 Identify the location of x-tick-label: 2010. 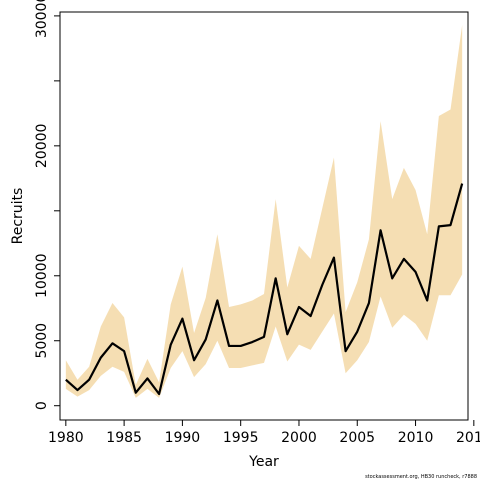
(416, 438).